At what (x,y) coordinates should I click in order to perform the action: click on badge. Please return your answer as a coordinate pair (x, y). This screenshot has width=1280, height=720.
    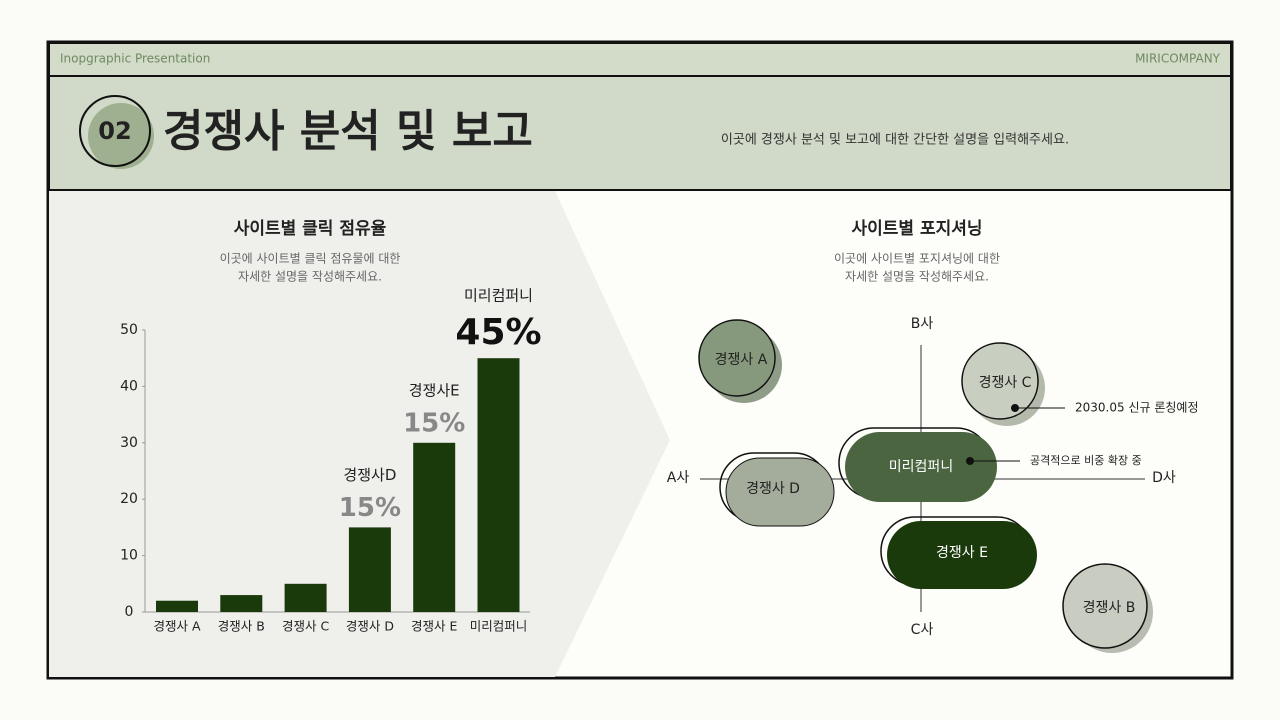
    Looking at the image, I should click on (115, 131).